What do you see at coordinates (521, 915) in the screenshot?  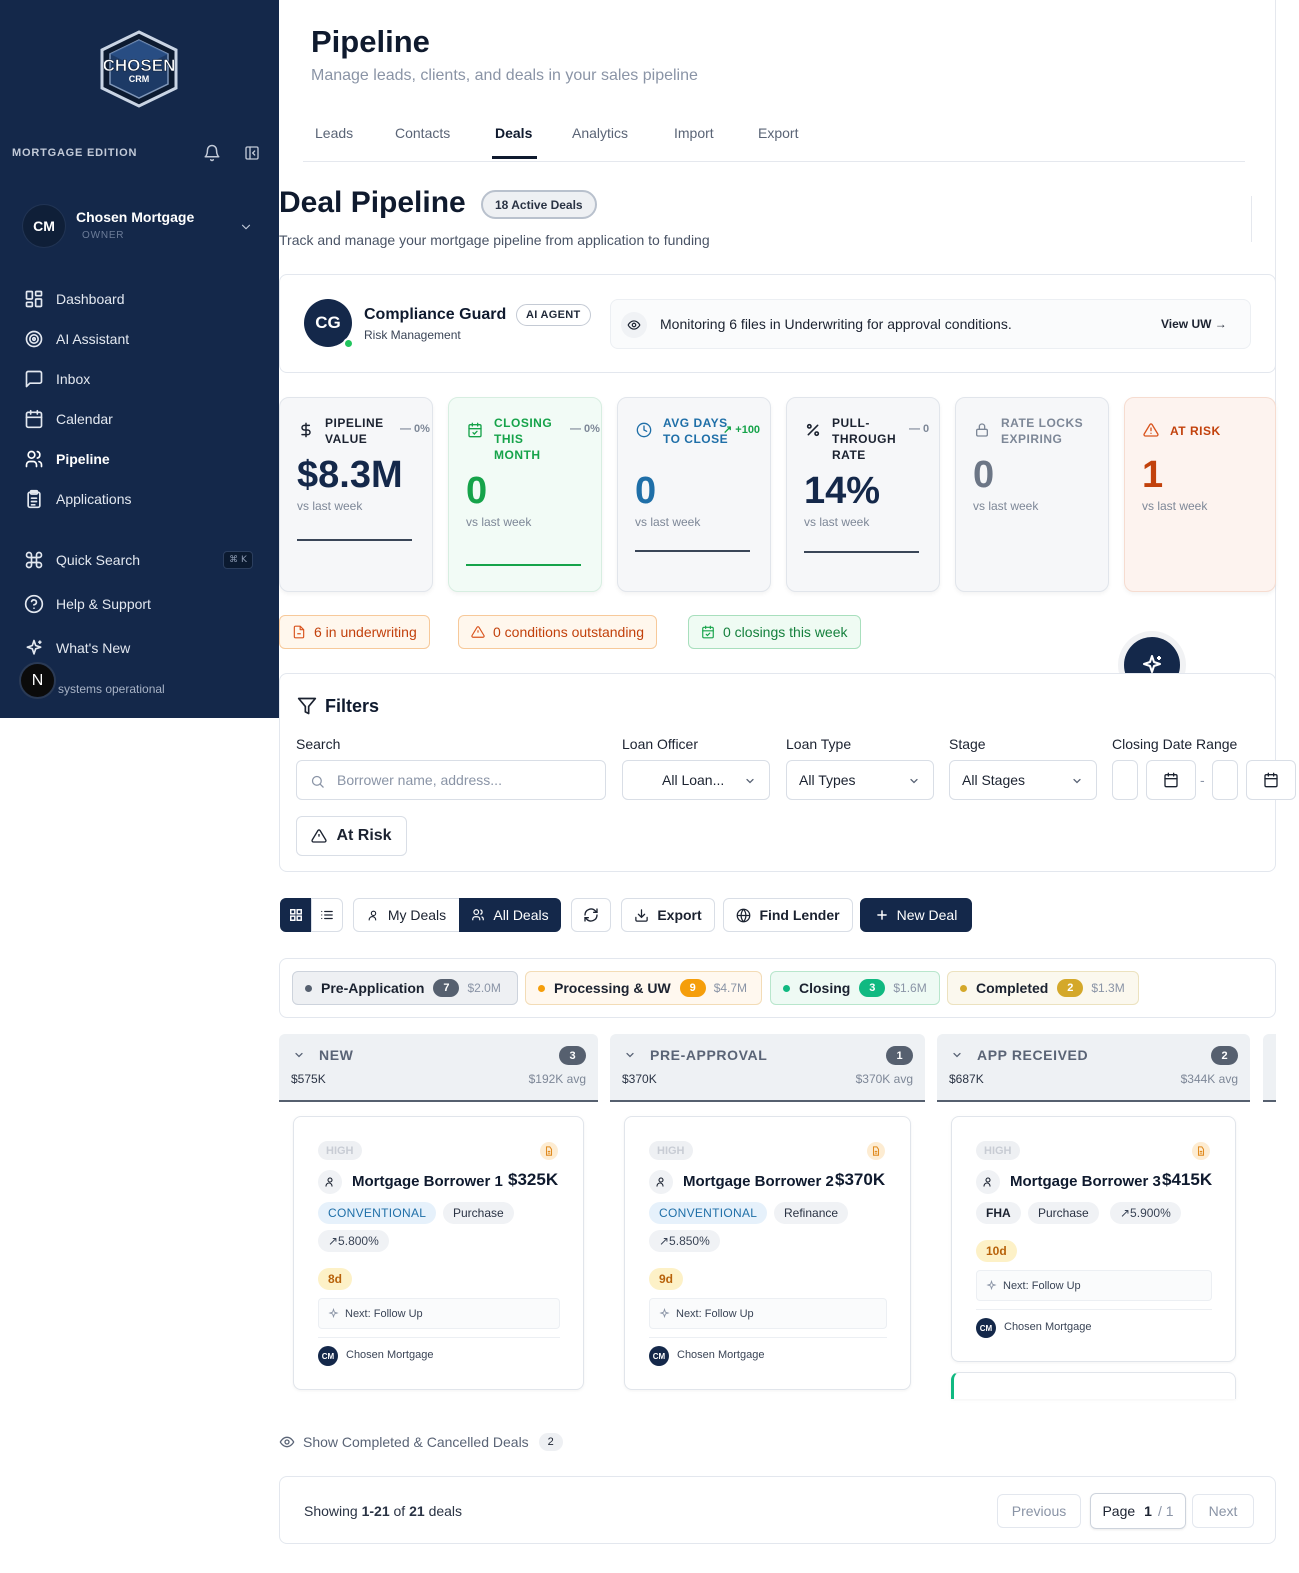 I see `all-deals-label: All Deals` at bounding box center [521, 915].